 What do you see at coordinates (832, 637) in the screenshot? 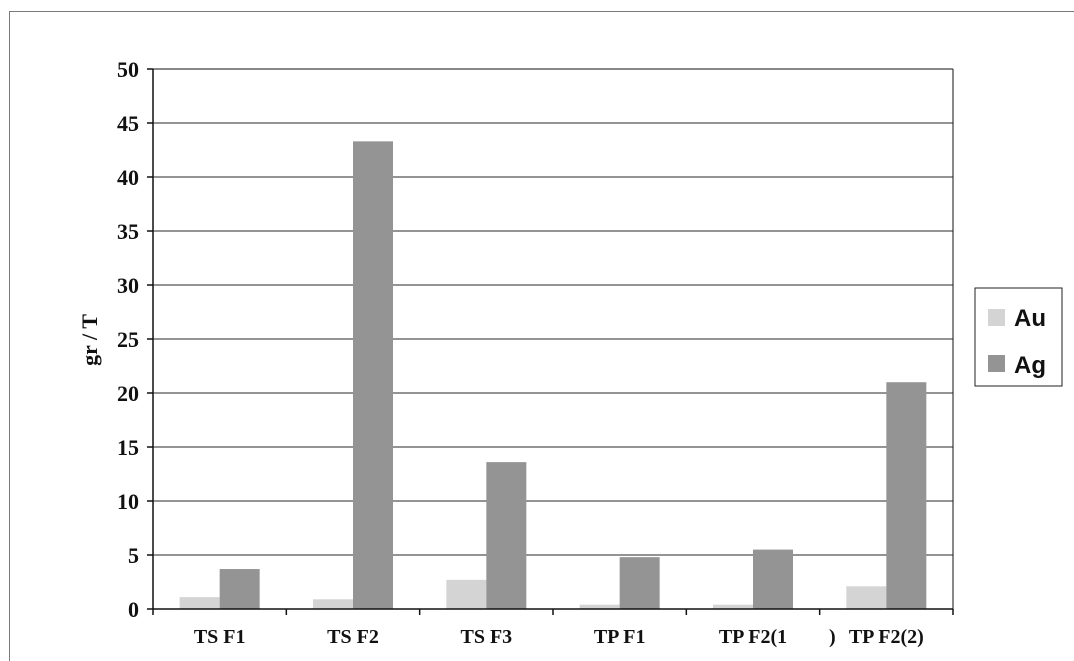
I see `category-extra-mark: )` at bounding box center [832, 637].